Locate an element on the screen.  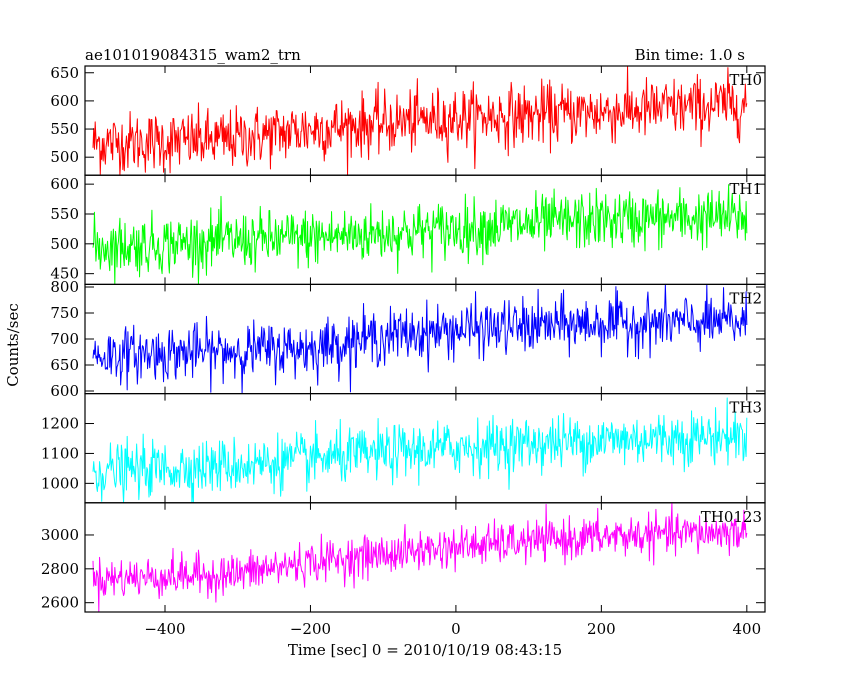
panel-label: TH2 is located at coordinates (745, 298).